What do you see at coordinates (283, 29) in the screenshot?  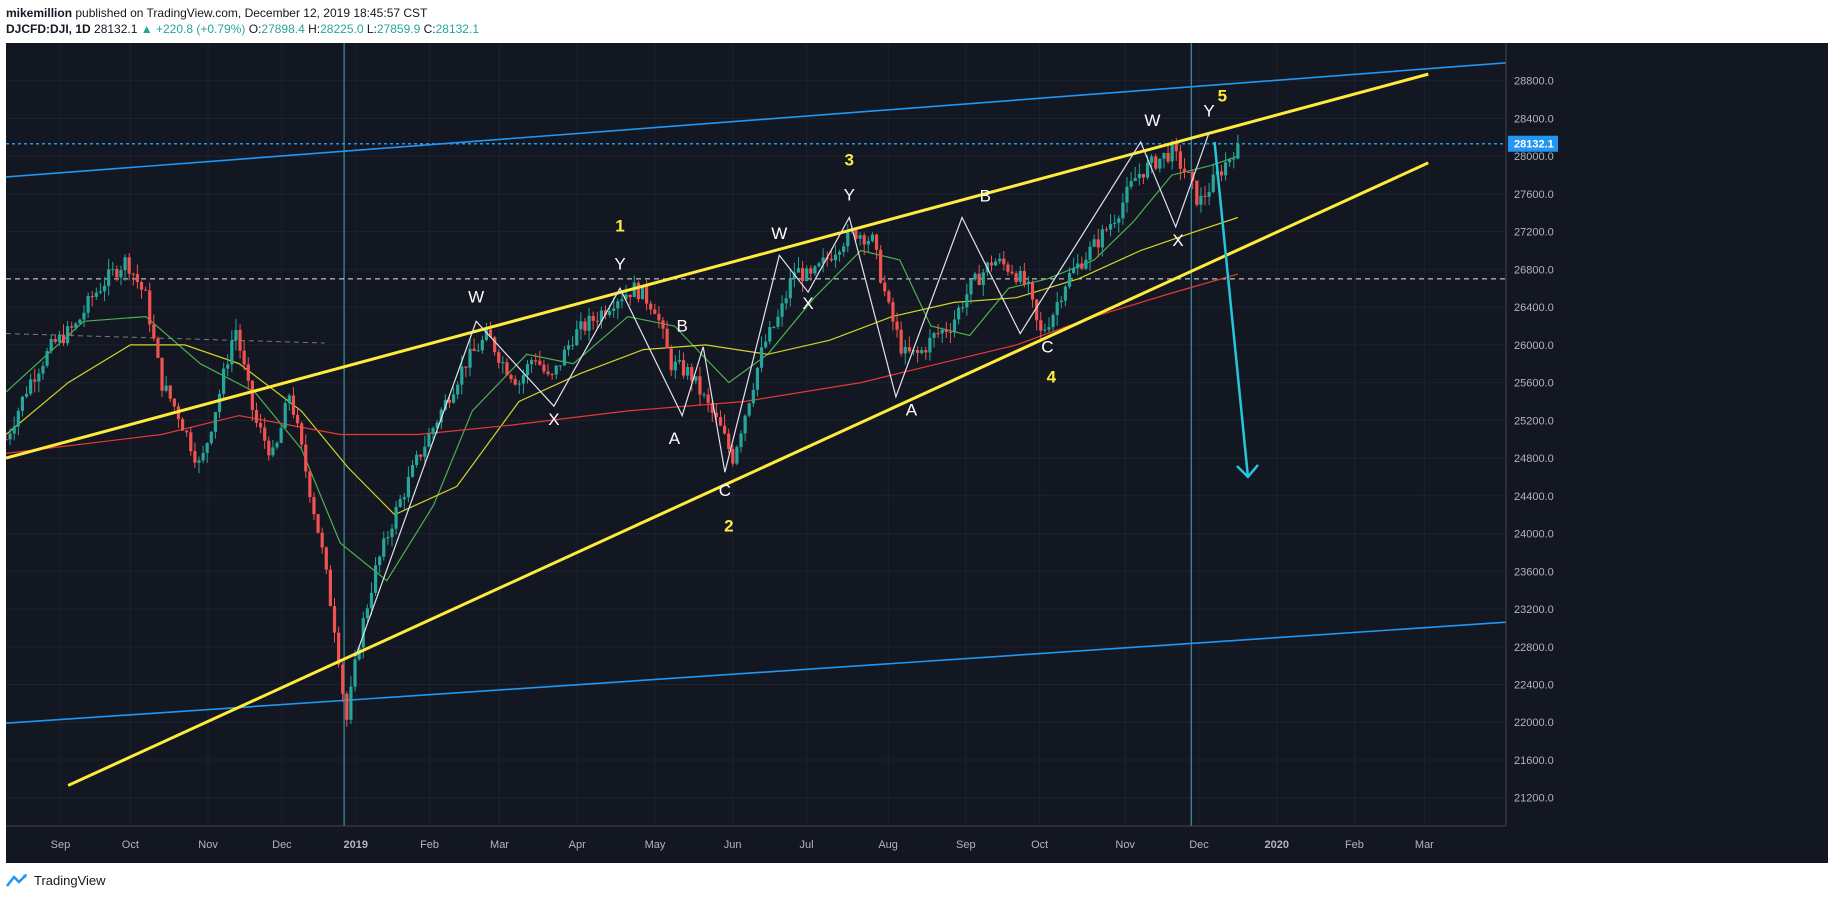 I see `open-value: 27898.4` at bounding box center [283, 29].